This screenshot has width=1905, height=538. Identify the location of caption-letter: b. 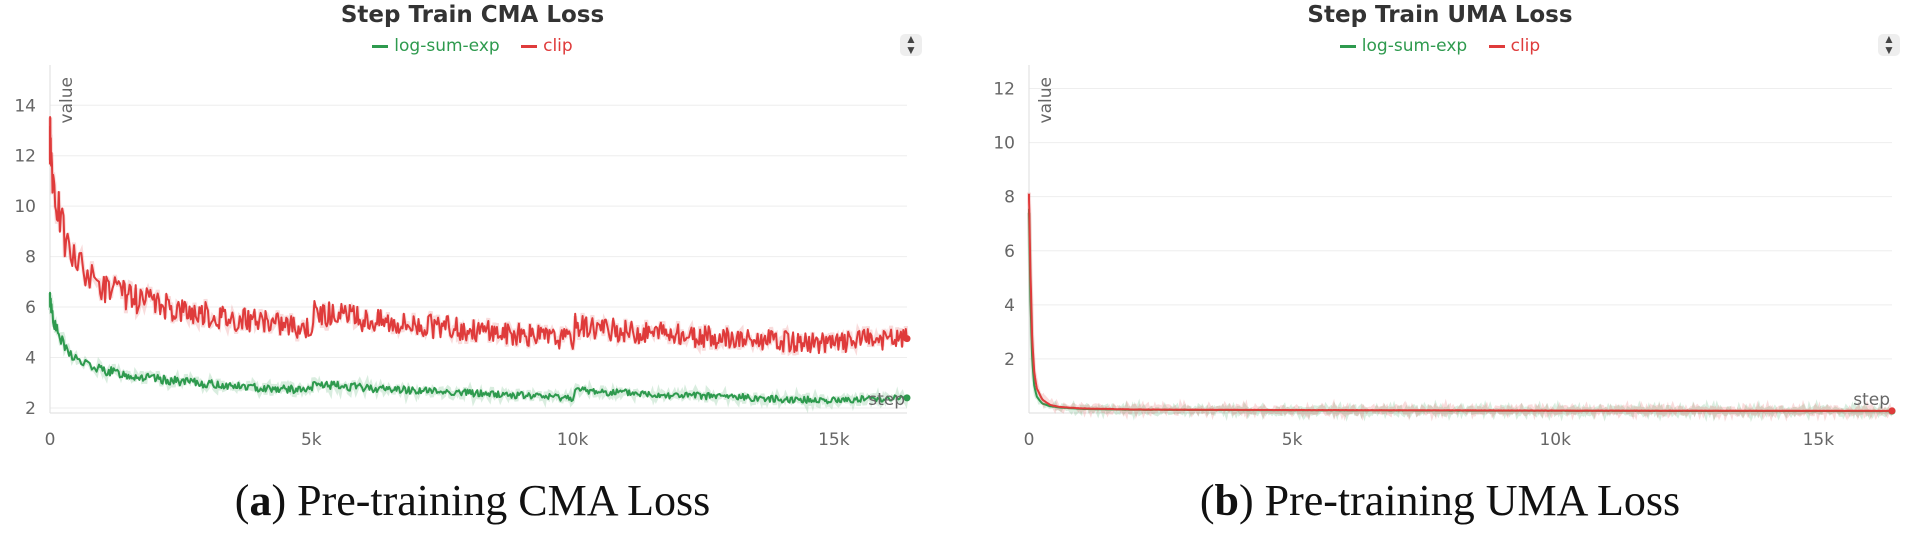
(1226, 500).